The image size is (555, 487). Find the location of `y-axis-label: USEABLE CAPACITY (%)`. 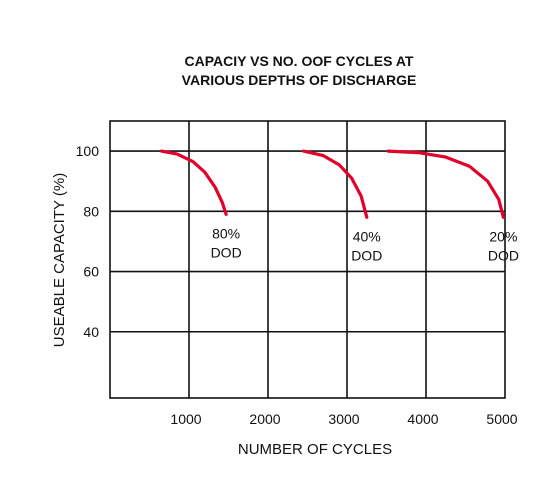

y-axis-label: USEABLE CAPACITY (%) is located at coordinates (59, 260).